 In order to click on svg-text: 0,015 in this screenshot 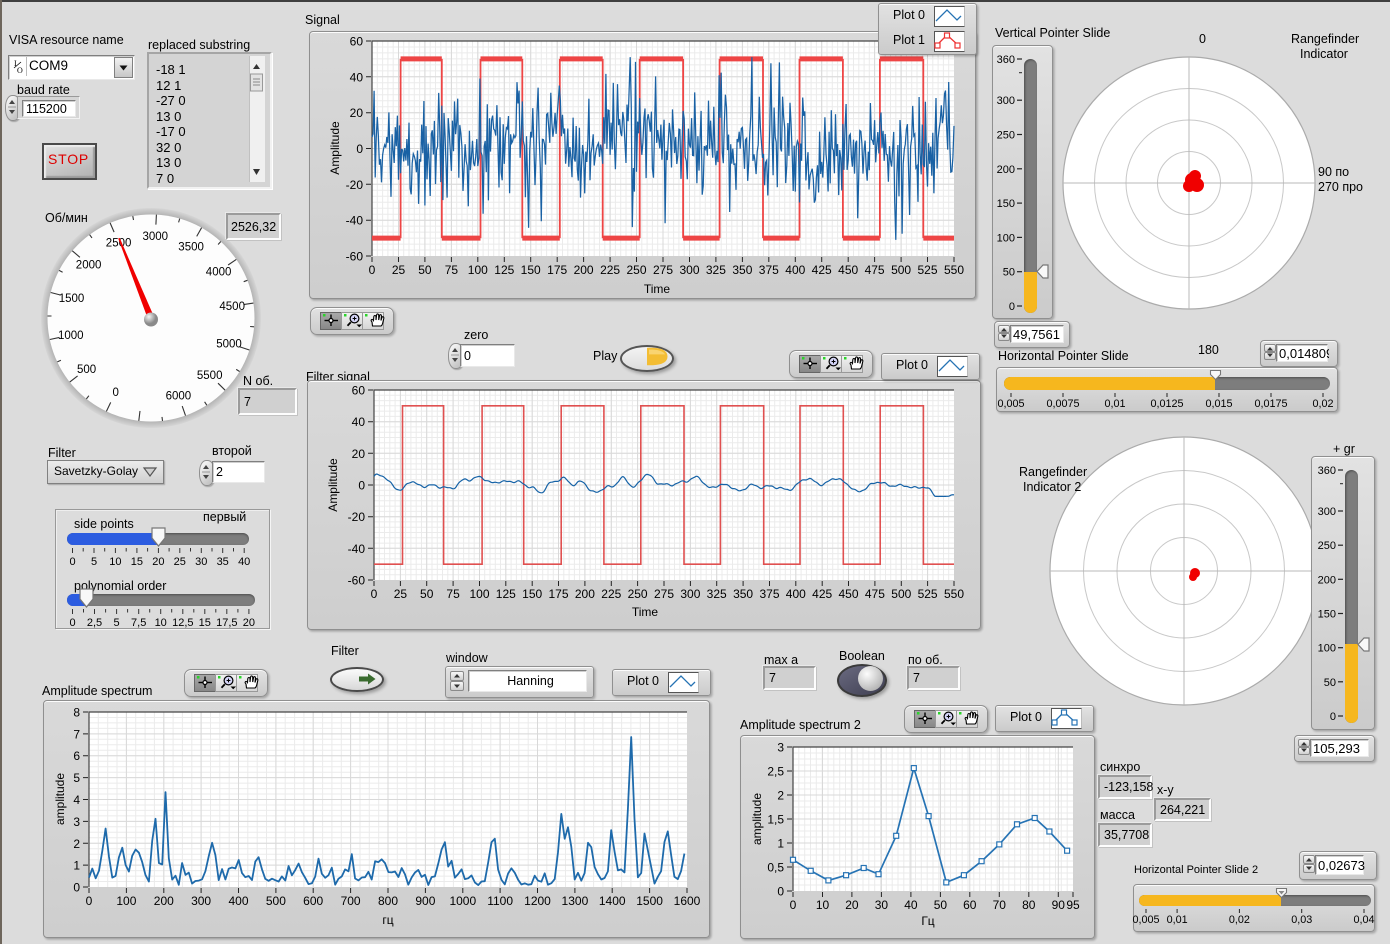, I will do `click(1218, 404)`.